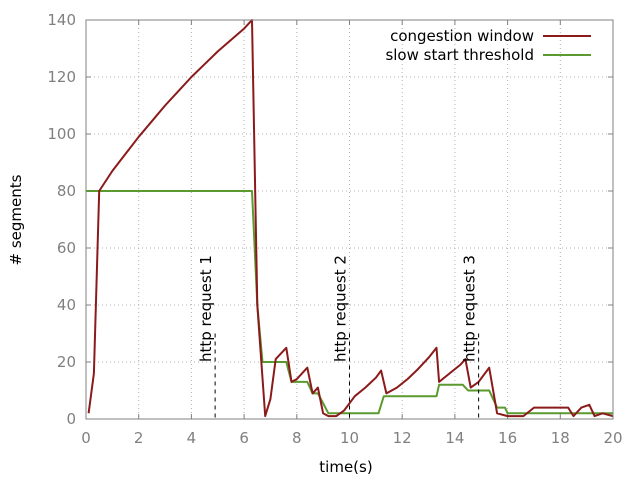 The height and width of the screenshot is (480, 640). What do you see at coordinates (61, 77) in the screenshot?
I see `y-tick-label: 120` at bounding box center [61, 77].